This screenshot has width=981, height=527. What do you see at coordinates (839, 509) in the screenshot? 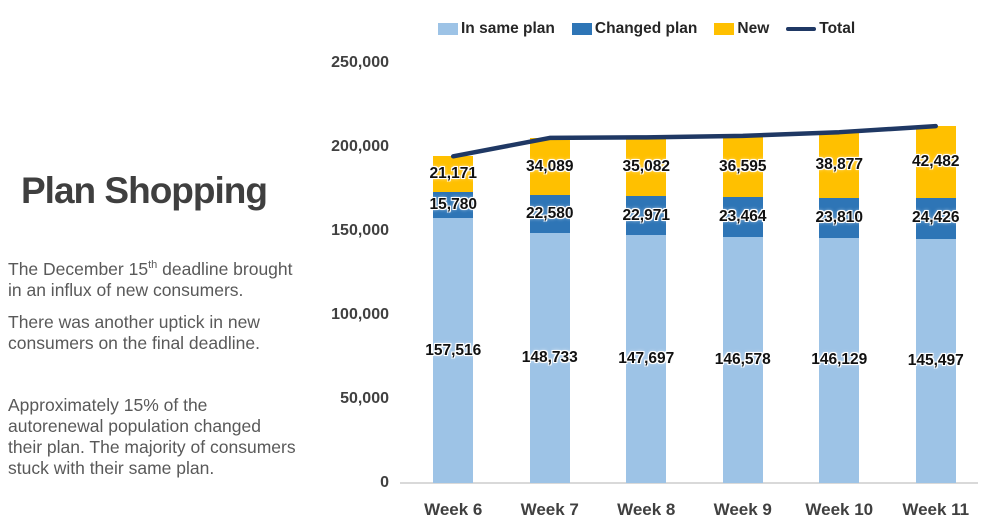
I see `x-axis-label-week-10: Week 10` at bounding box center [839, 509].